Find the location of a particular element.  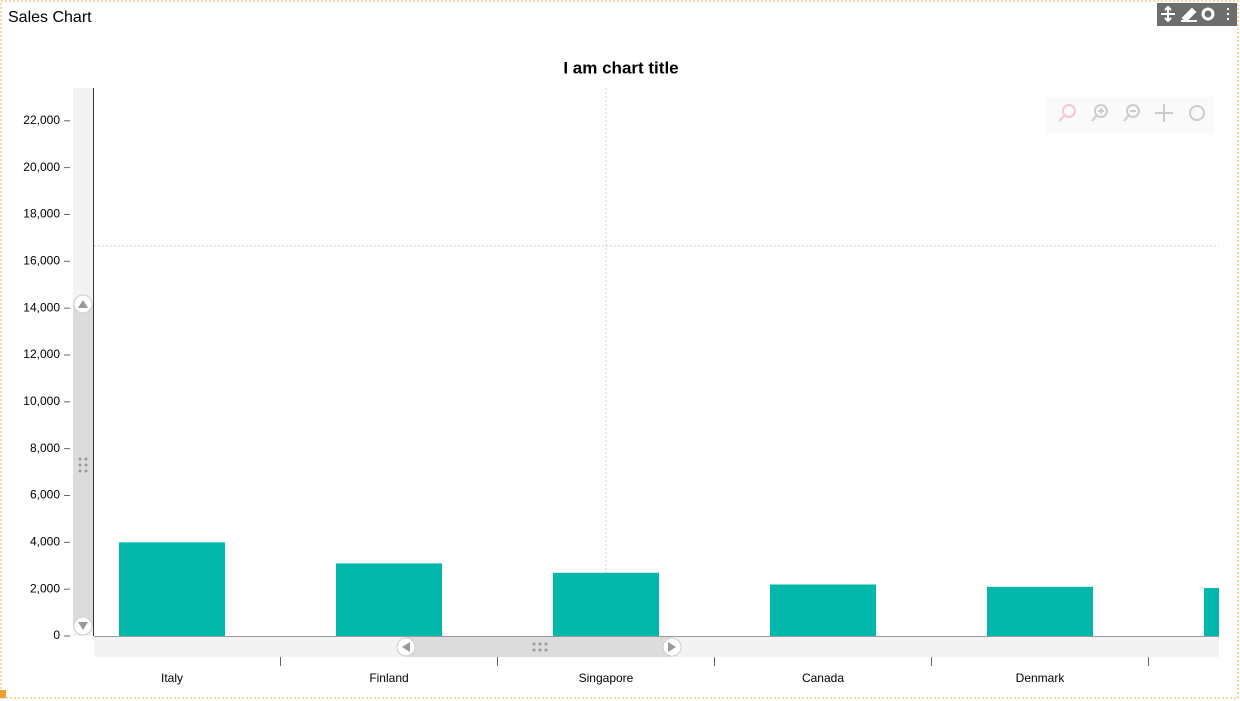

x-scroll-thumb is located at coordinates (539, 647).